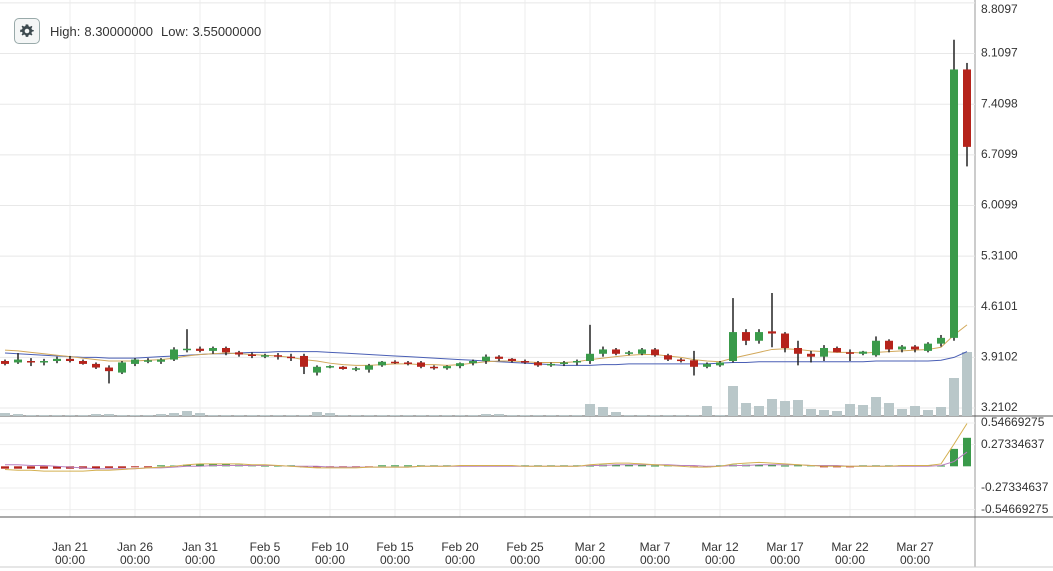  What do you see at coordinates (720, 547) in the screenshot?
I see `x-tick-label: Mar 12` at bounding box center [720, 547].